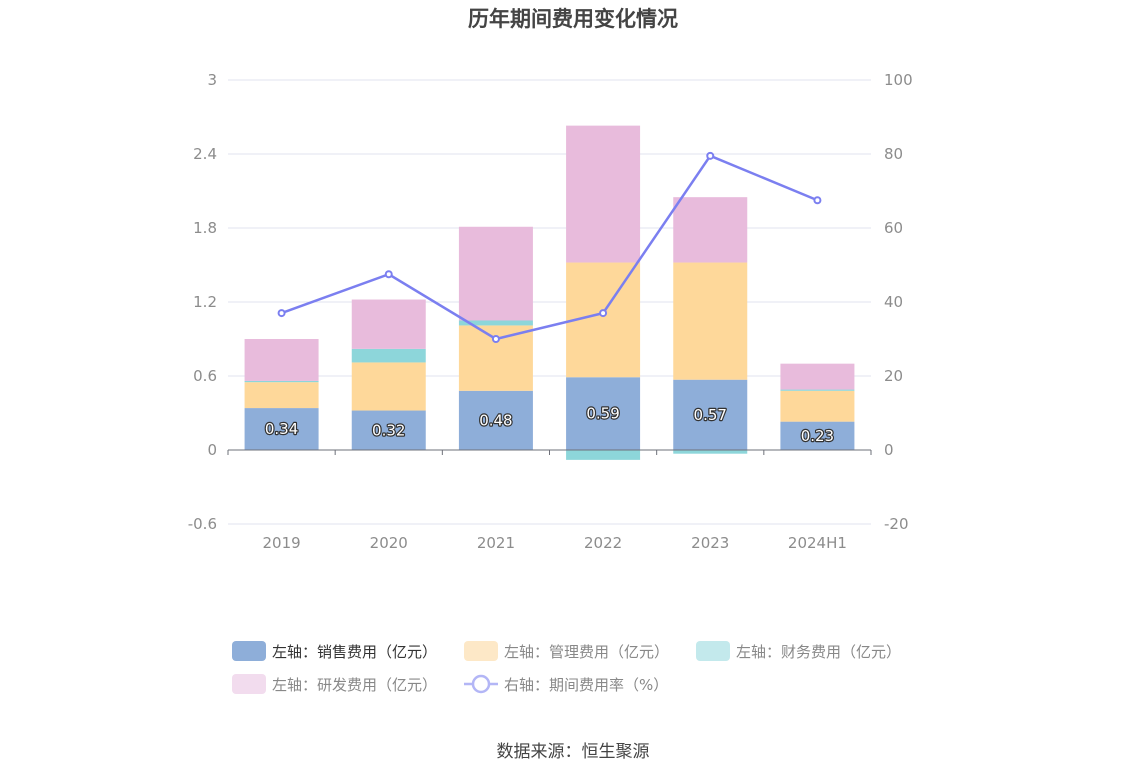 The height and width of the screenshot is (776, 1147). What do you see at coordinates (586, 685) in the screenshot?
I see `legend-label: 右轴：期间费用率（%）` at bounding box center [586, 685].